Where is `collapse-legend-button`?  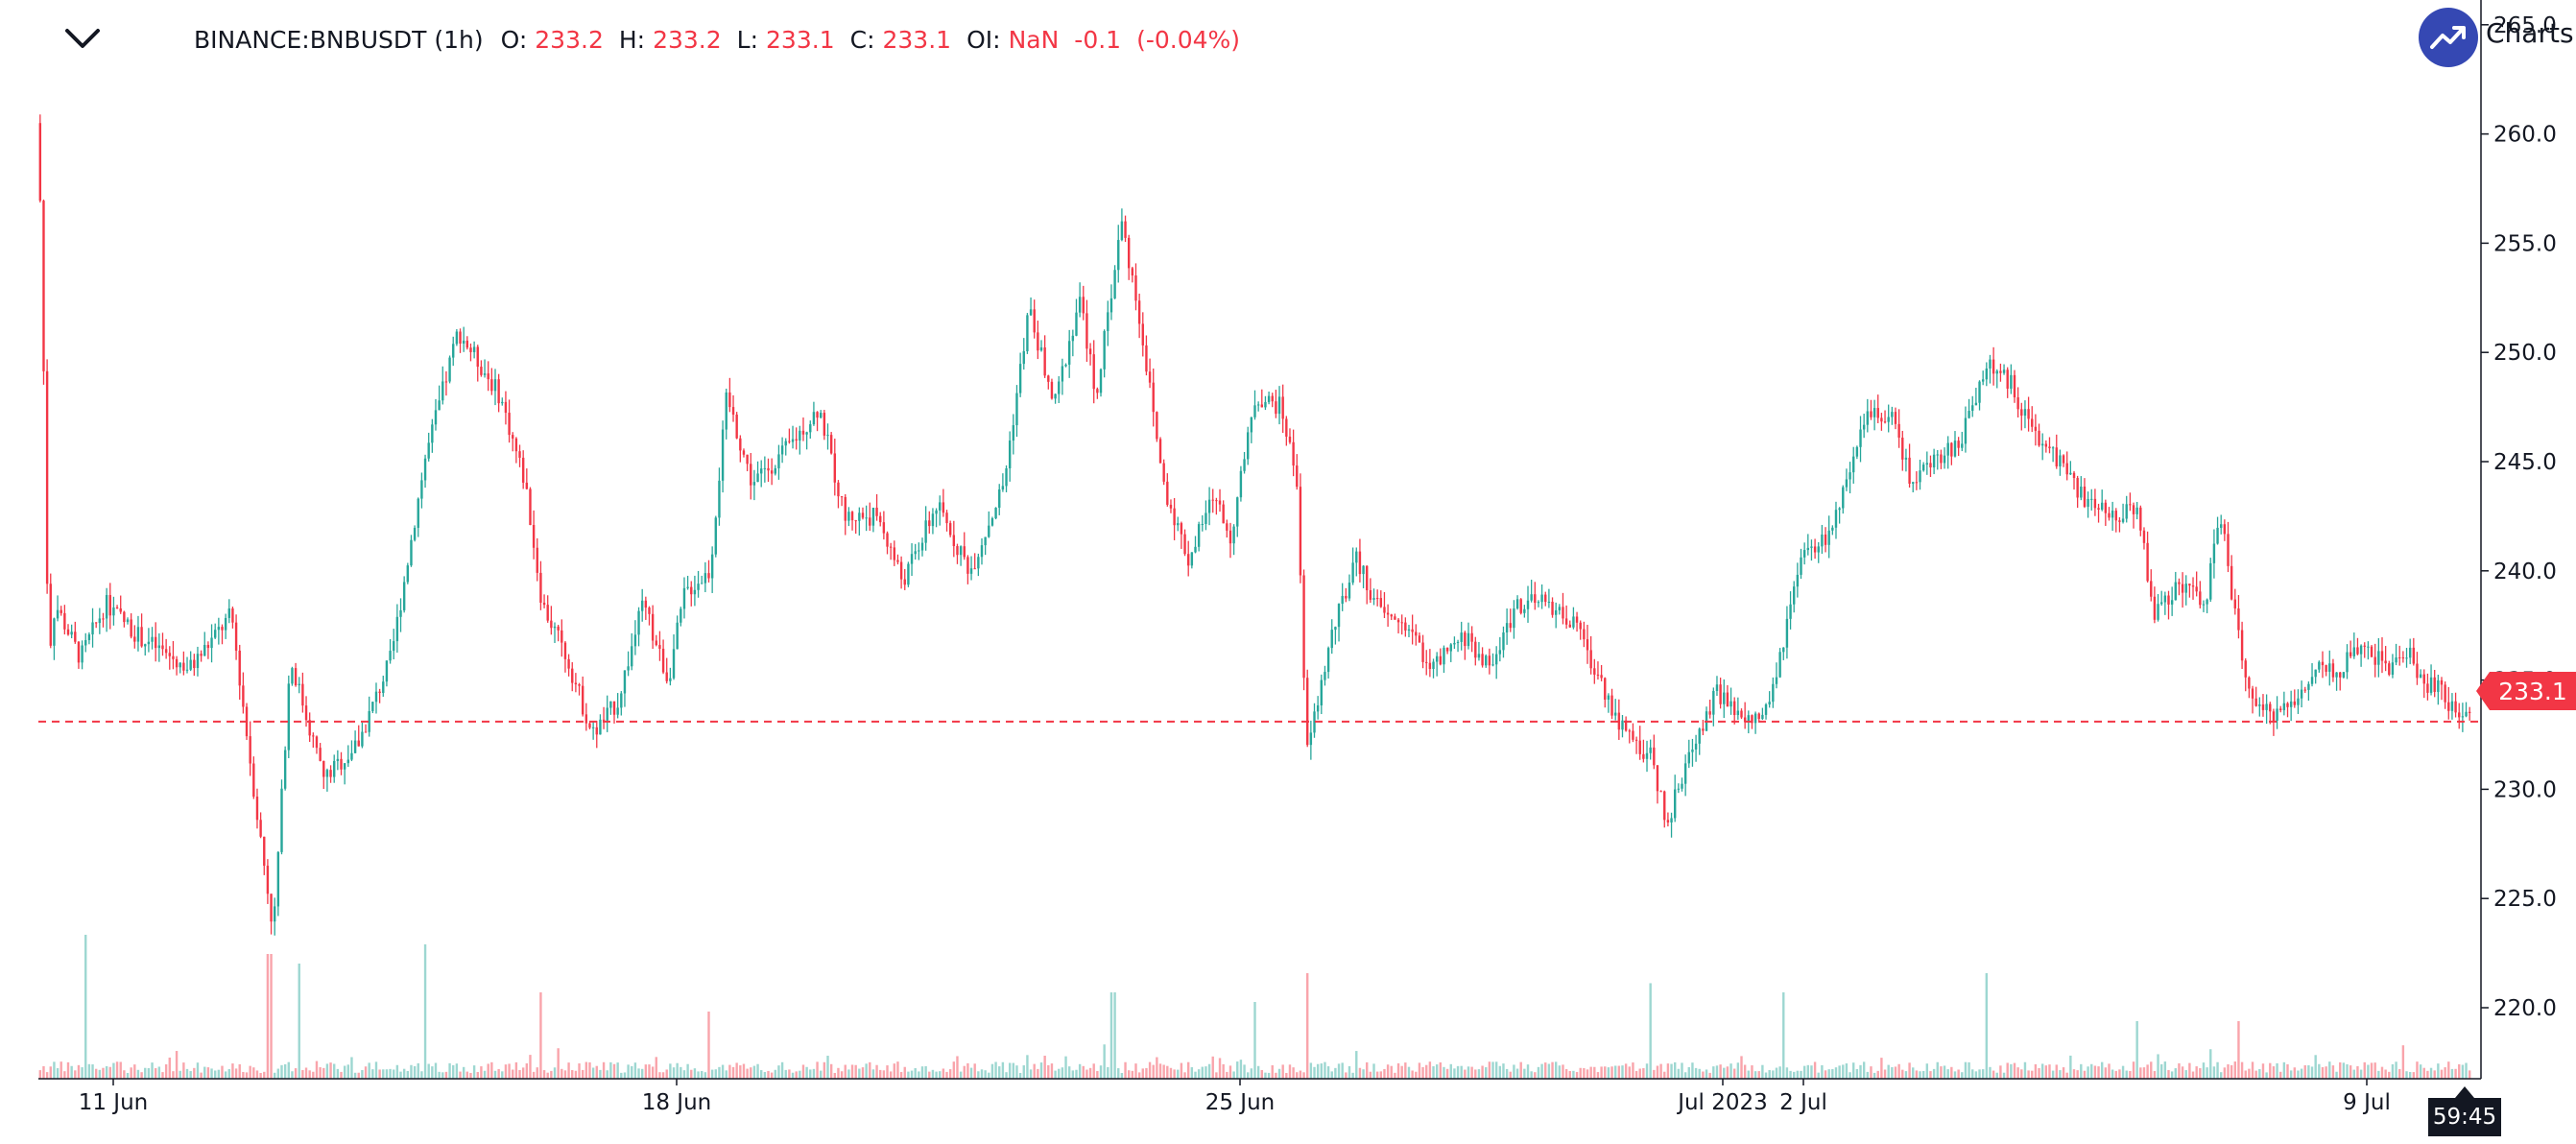
collapse-legend-button is located at coordinates (83, 38).